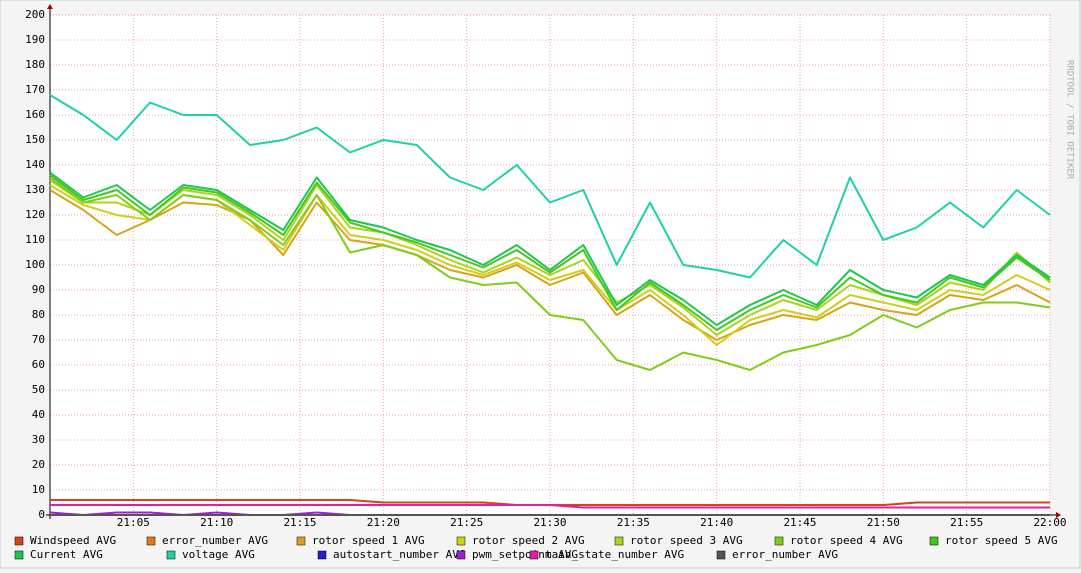  What do you see at coordinates (368, 540) in the screenshot?
I see `legend-label: rotor speed 1 AVG` at bounding box center [368, 540].